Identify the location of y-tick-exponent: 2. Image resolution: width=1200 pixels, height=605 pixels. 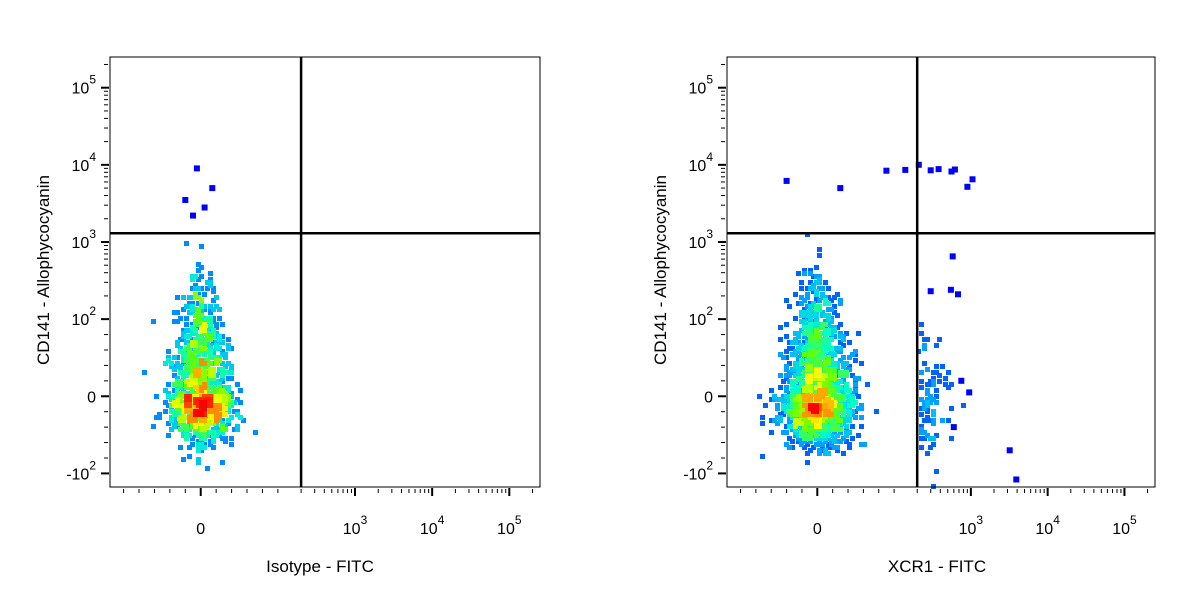
(92, 465).